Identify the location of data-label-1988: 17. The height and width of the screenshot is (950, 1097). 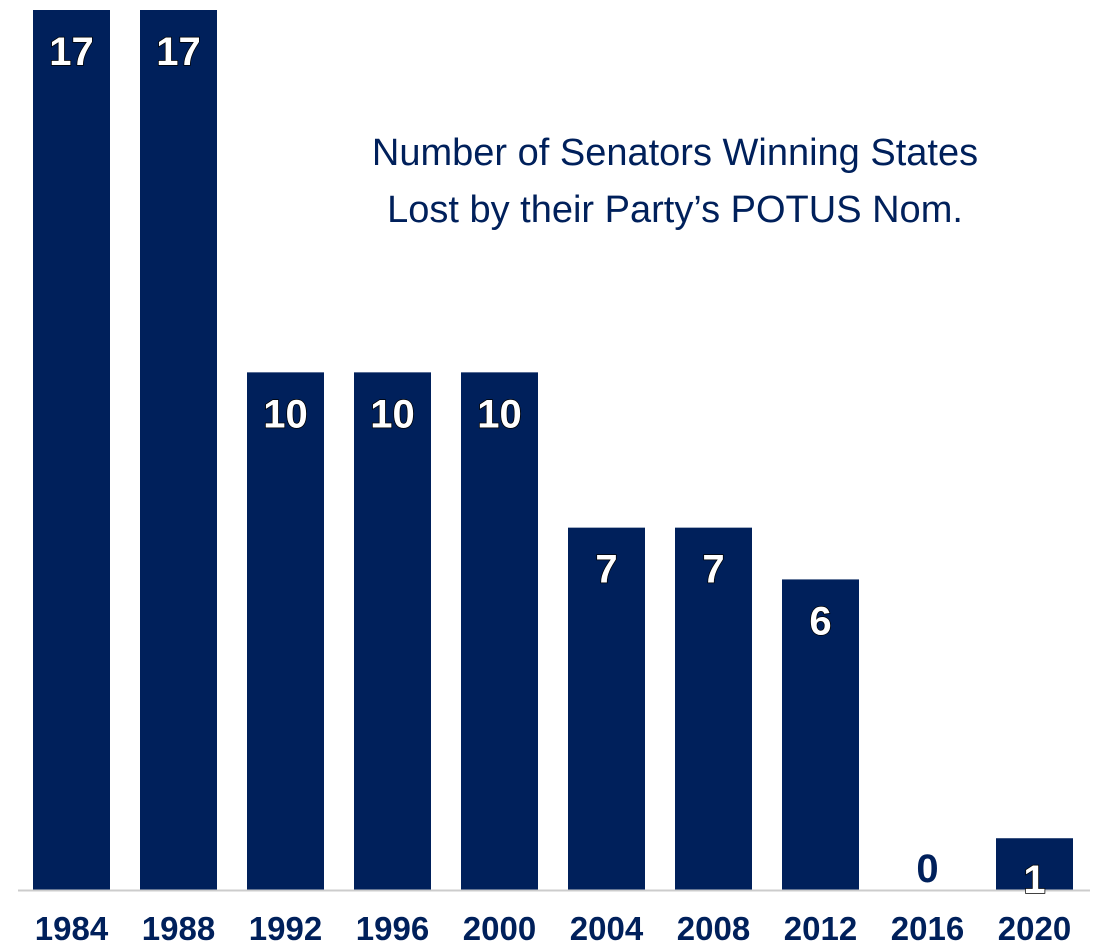
(178, 52).